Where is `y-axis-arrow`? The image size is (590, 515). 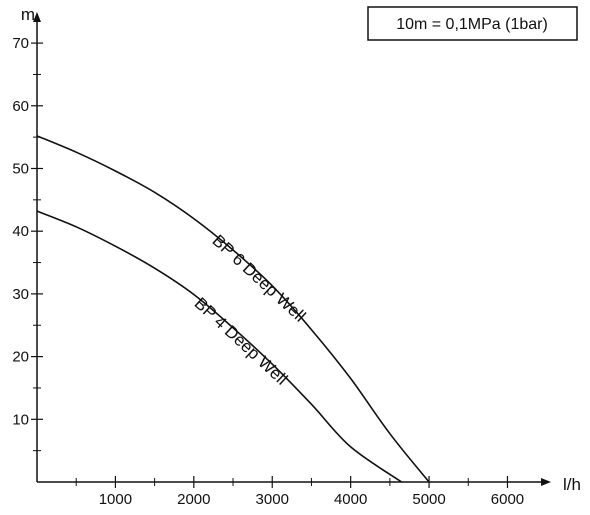 y-axis-arrow is located at coordinates (37, 17).